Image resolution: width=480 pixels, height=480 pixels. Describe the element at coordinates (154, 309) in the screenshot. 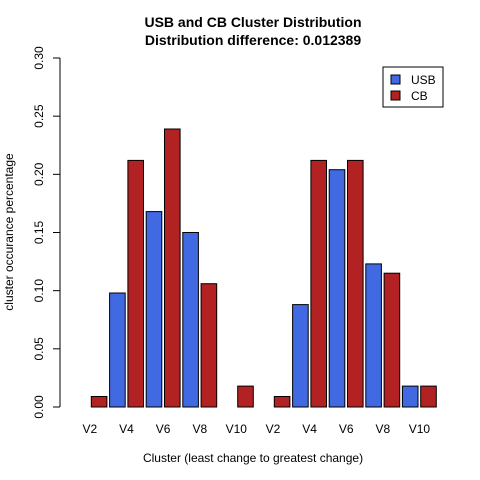

I see `bar-usb-v3` at that location.